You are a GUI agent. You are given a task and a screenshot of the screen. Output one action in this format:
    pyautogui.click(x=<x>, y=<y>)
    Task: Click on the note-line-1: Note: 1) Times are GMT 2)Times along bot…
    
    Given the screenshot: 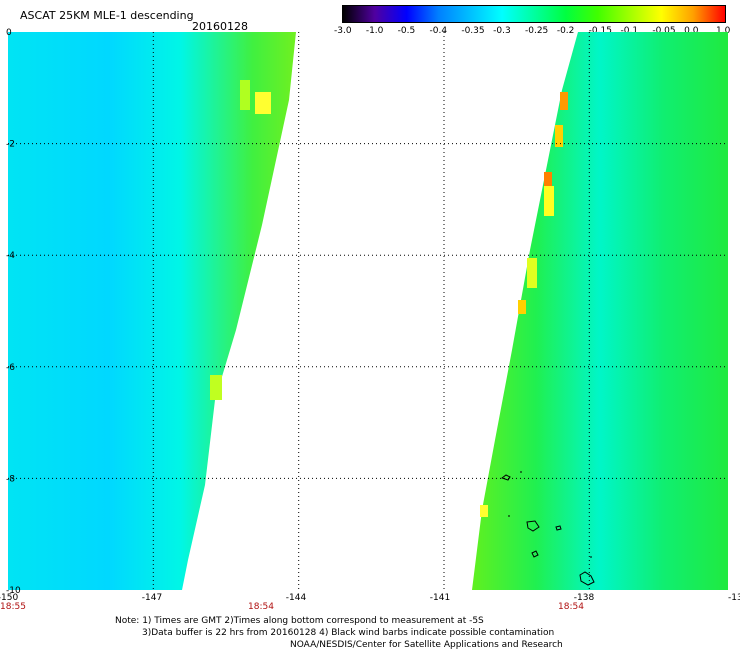 What is the action you would take?
    pyautogui.click(x=299, y=621)
    